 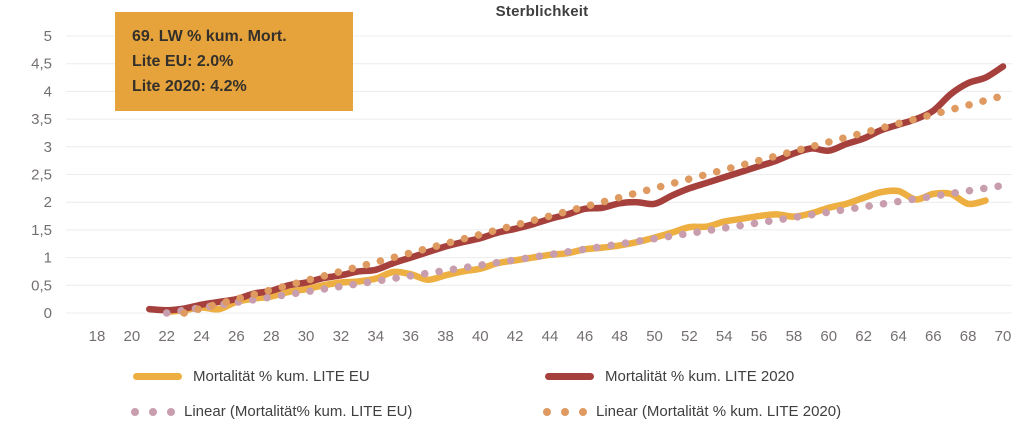 What do you see at coordinates (410, 336) in the screenshot?
I see `svg-text: 36` at bounding box center [410, 336].